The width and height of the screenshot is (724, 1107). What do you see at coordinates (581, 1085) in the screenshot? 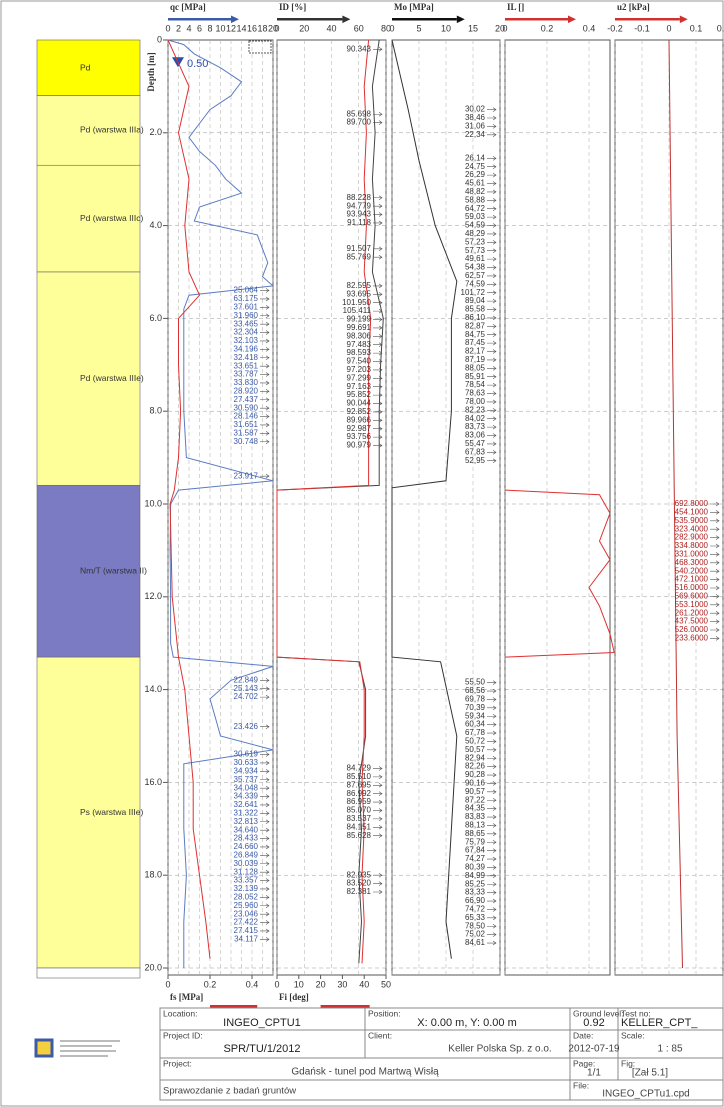
I see `footer-label: File:` at bounding box center [581, 1085].